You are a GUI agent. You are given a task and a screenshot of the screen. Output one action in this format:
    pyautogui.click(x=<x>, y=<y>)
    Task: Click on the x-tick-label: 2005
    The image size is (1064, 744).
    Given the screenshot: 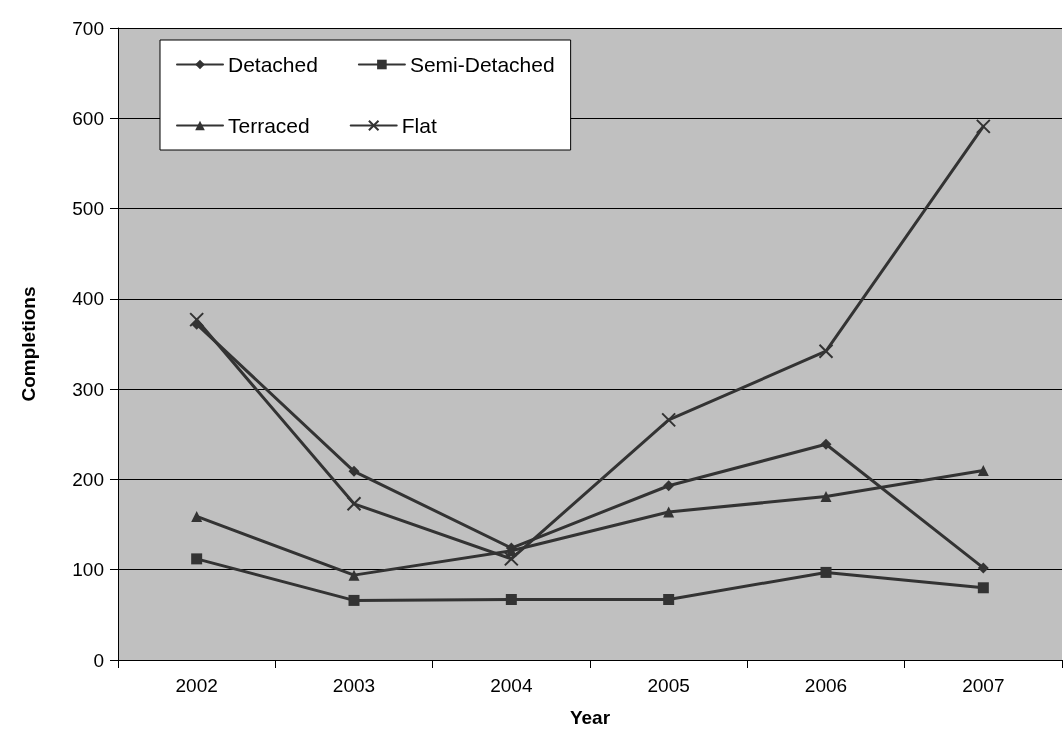 What is the action you would take?
    pyautogui.click(x=668, y=685)
    